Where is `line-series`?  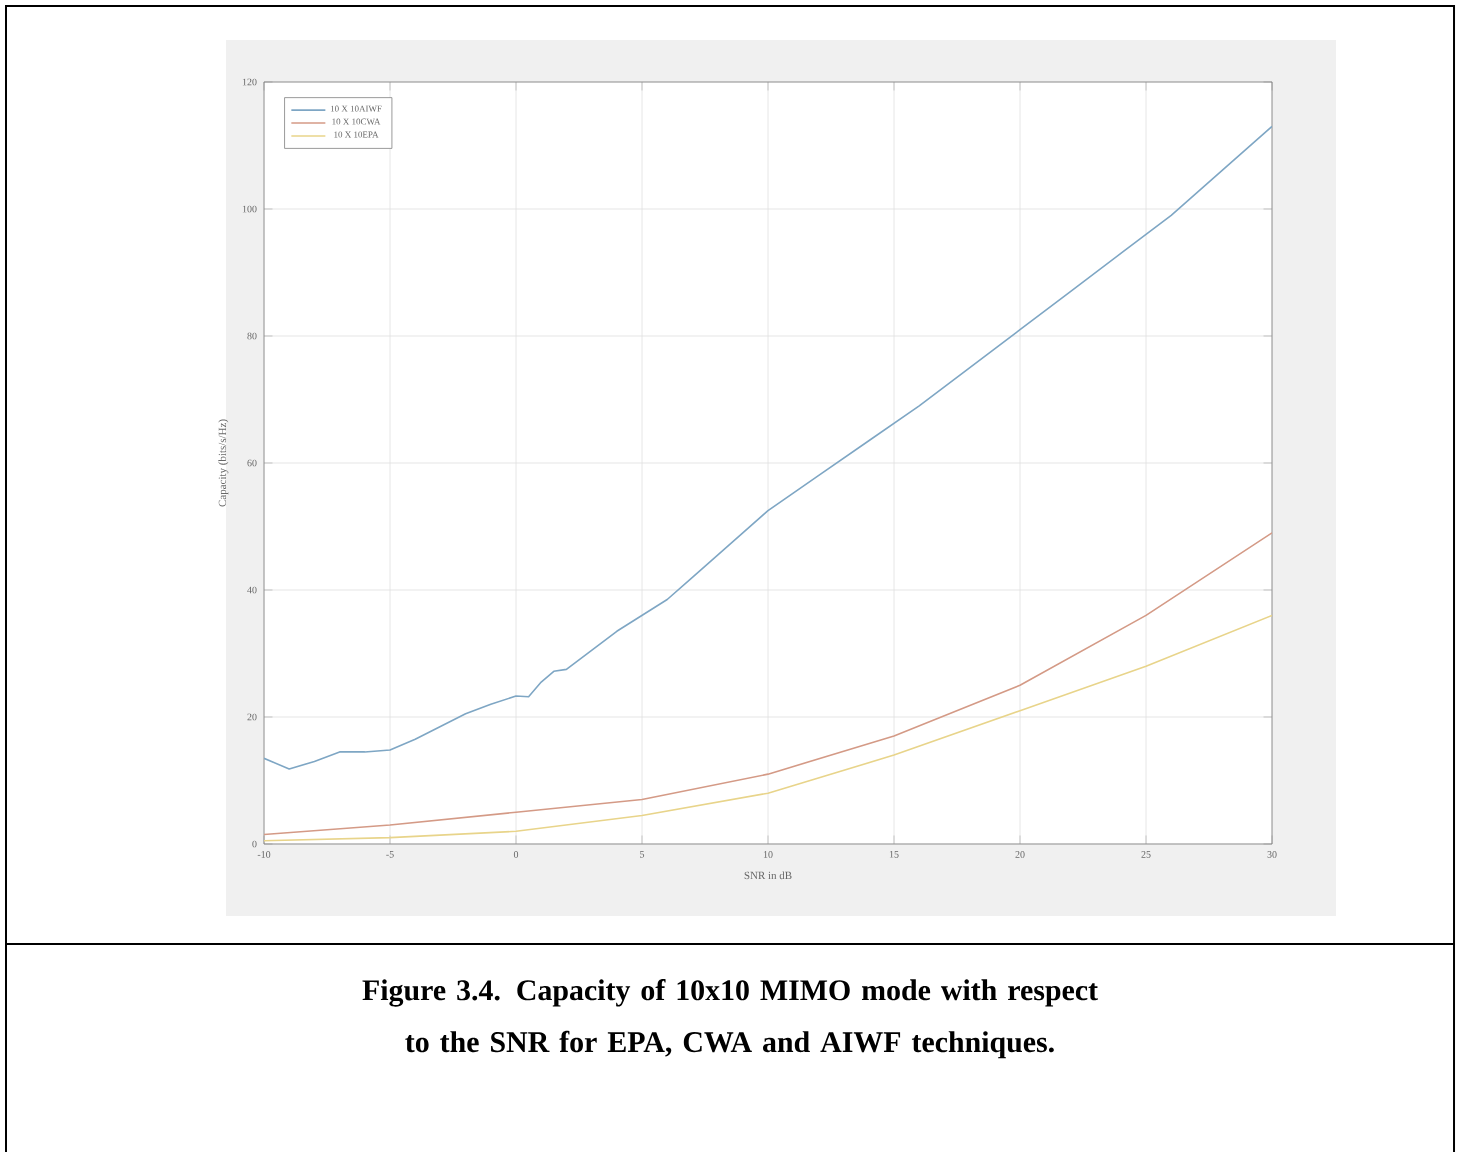 line-series is located at coordinates (768, 728).